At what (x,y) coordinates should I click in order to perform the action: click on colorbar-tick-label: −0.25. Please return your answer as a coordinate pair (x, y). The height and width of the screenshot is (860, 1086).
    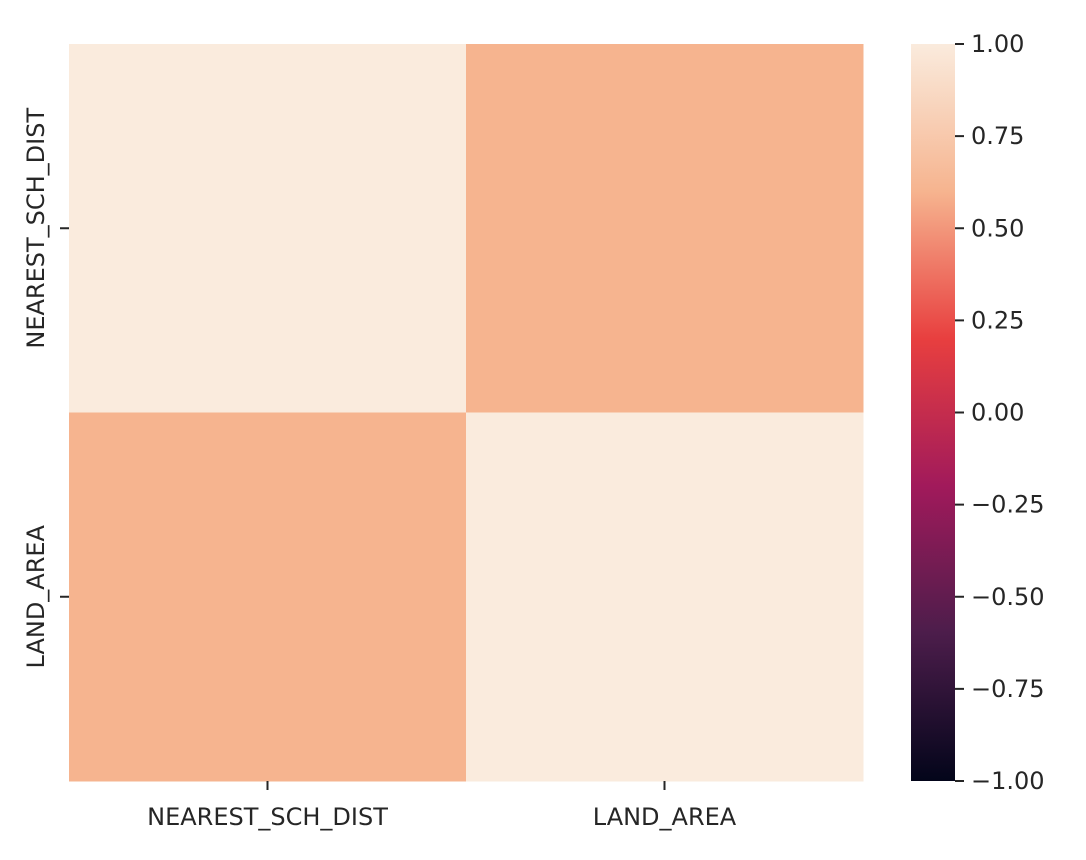
    Looking at the image, I should click on (1008, 505).